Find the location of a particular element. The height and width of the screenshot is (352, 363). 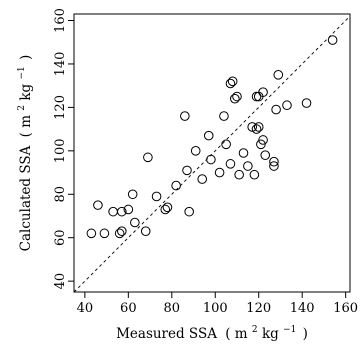

x-axis-ticks: 40 60 80 100 120 140 160 is located at coordinates (217, 304).